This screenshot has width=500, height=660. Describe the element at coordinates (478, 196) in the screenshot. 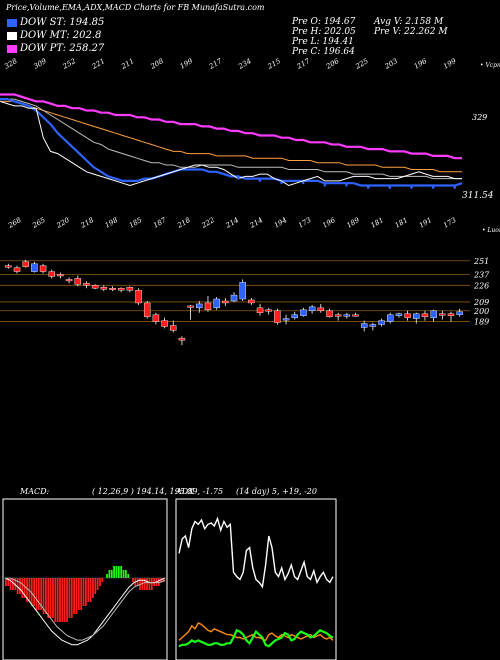

I see `volume-level-label: 311.54` at that location.